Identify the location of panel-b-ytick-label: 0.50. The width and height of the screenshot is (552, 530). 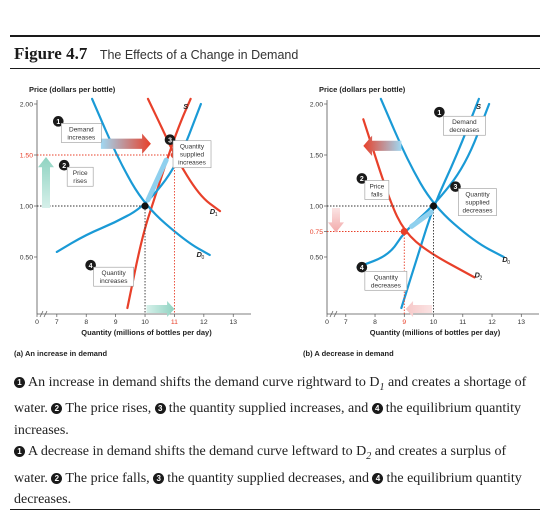
(316, 258).